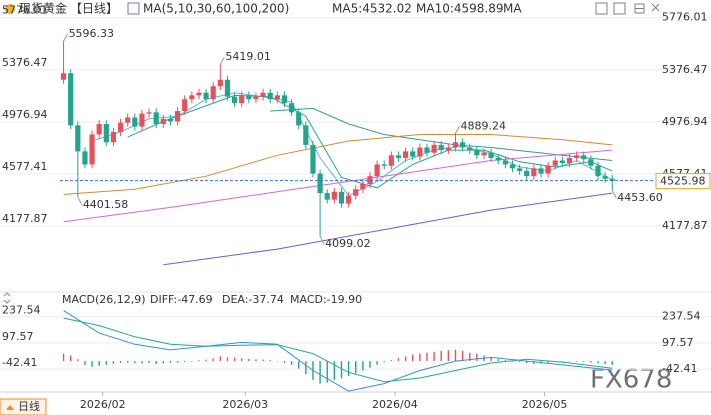  Describe the element at coordinates (683, 181) in the screenshot. I see `last-price-tag` at that location.